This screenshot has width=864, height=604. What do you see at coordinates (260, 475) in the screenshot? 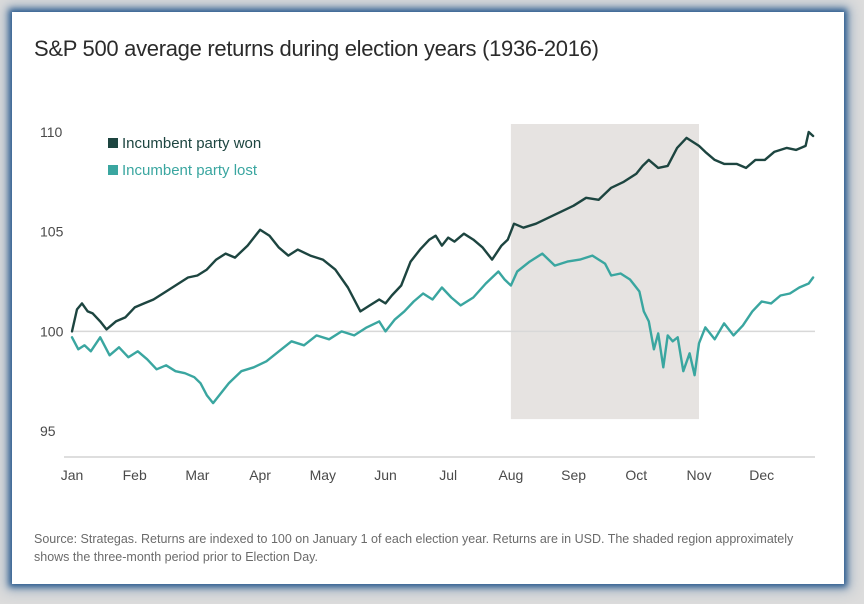
I see `x-tick-label: Apr` at bounding box center [260, 475].